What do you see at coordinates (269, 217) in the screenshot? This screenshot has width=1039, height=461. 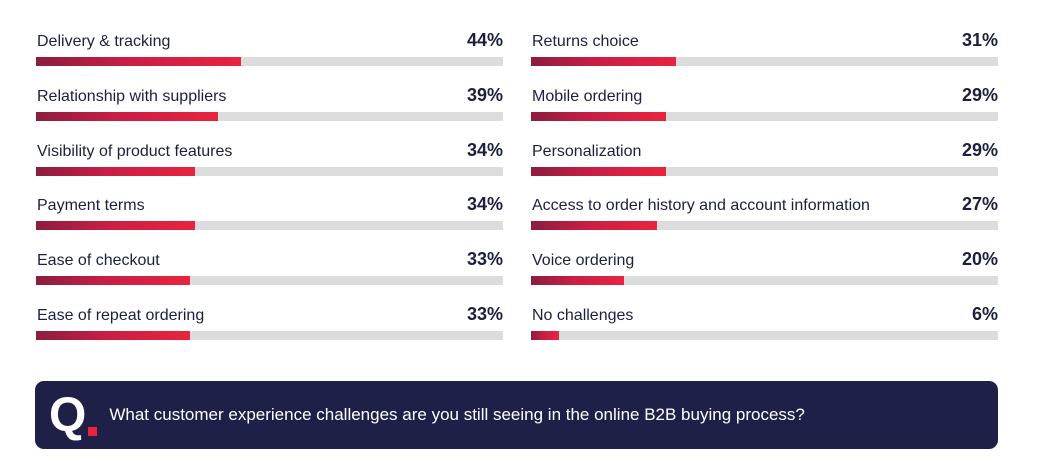 I see `bar-row: Payment terms 34%` at bounding box center [269, 217].